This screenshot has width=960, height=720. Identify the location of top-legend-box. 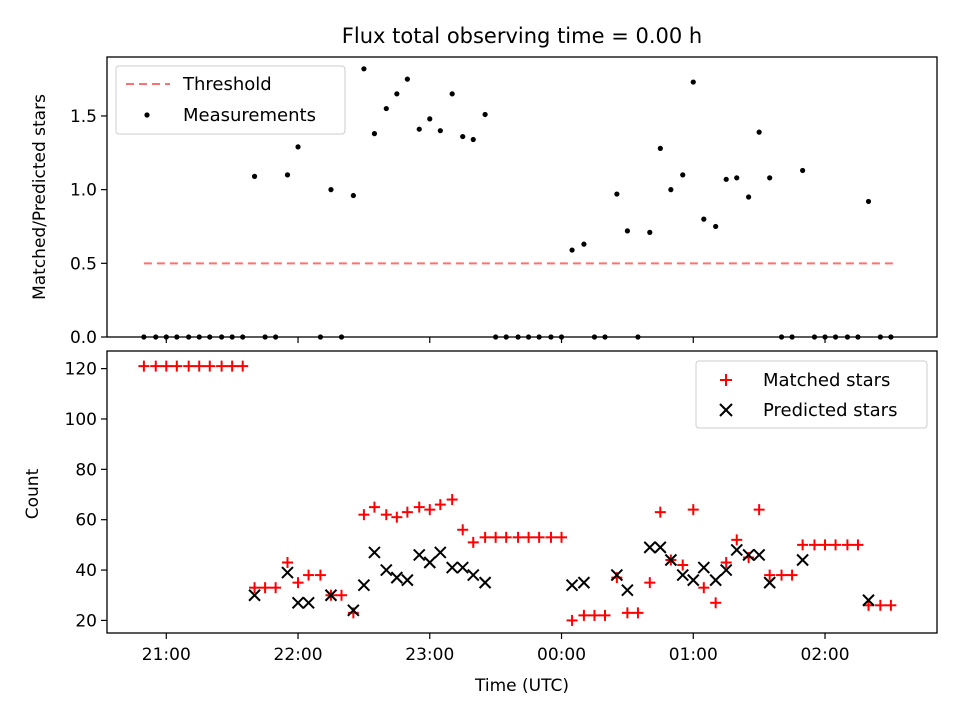
(230, 100).